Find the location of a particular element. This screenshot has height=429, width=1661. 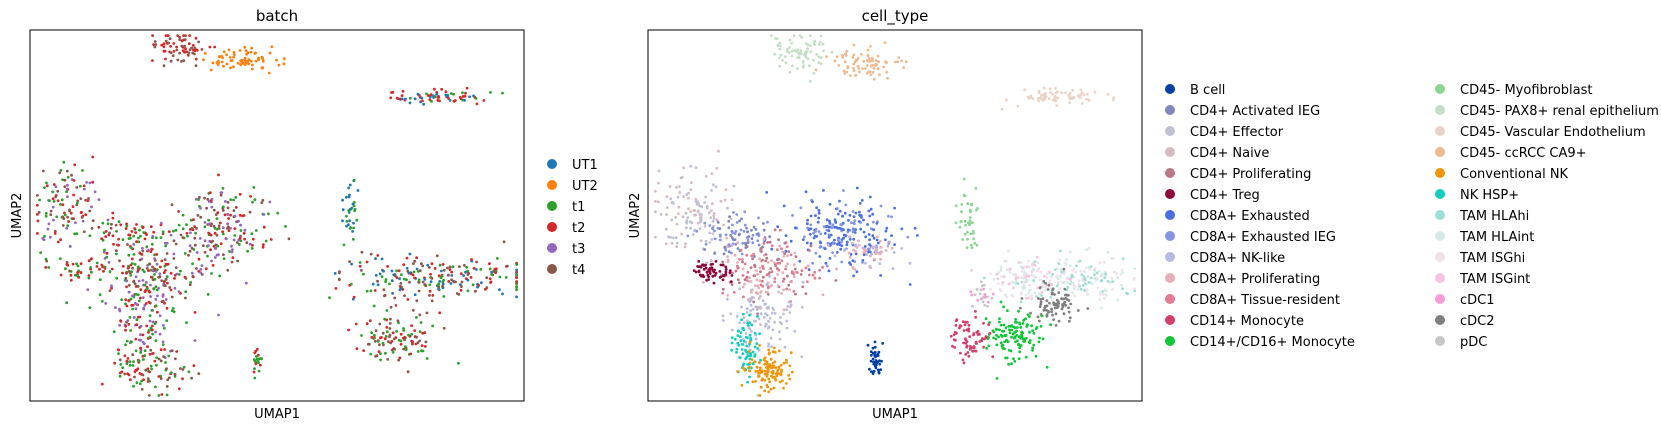

legend-item: CD8A+ Tissue-resident is located at coordinates (1252, 300).